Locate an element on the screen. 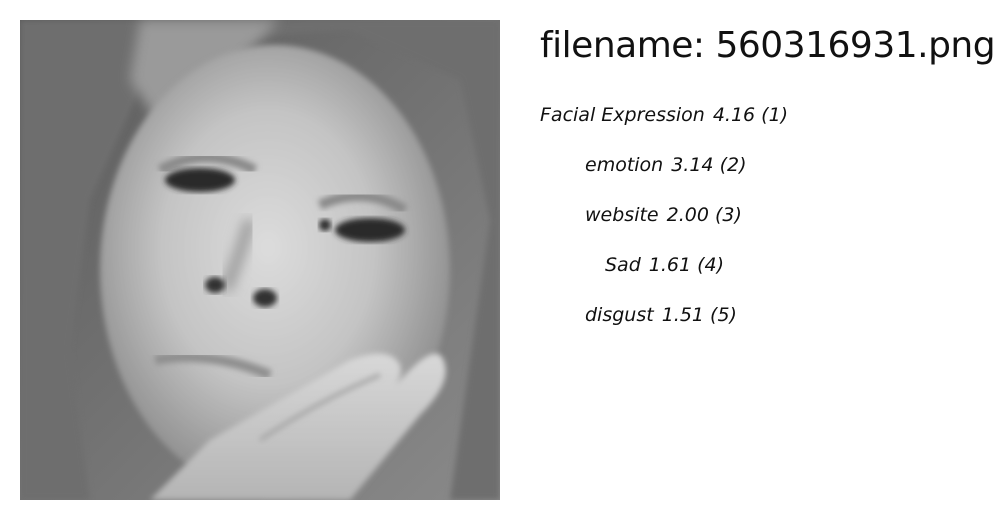 The height and width of the screenshot is (520, 1000). tag-item: website 2.00 (3) is located at coordinates (663, 215).